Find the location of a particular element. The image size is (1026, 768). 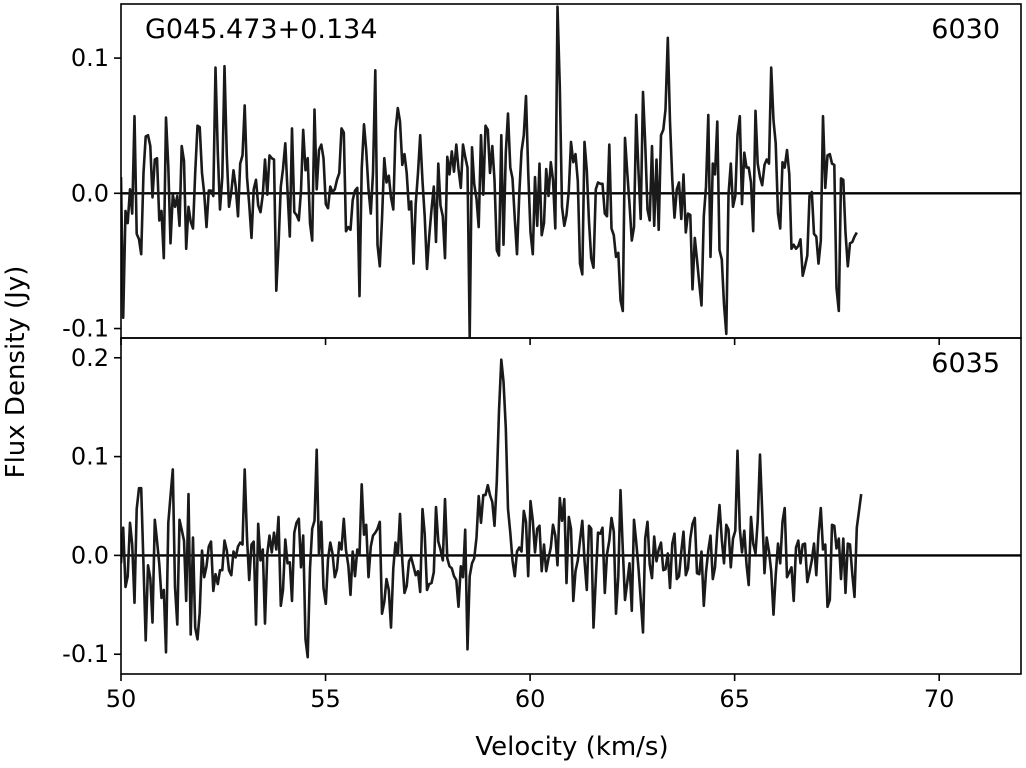

x-axis-label: Velocity (km/s) is located at coordinates (571, 747).